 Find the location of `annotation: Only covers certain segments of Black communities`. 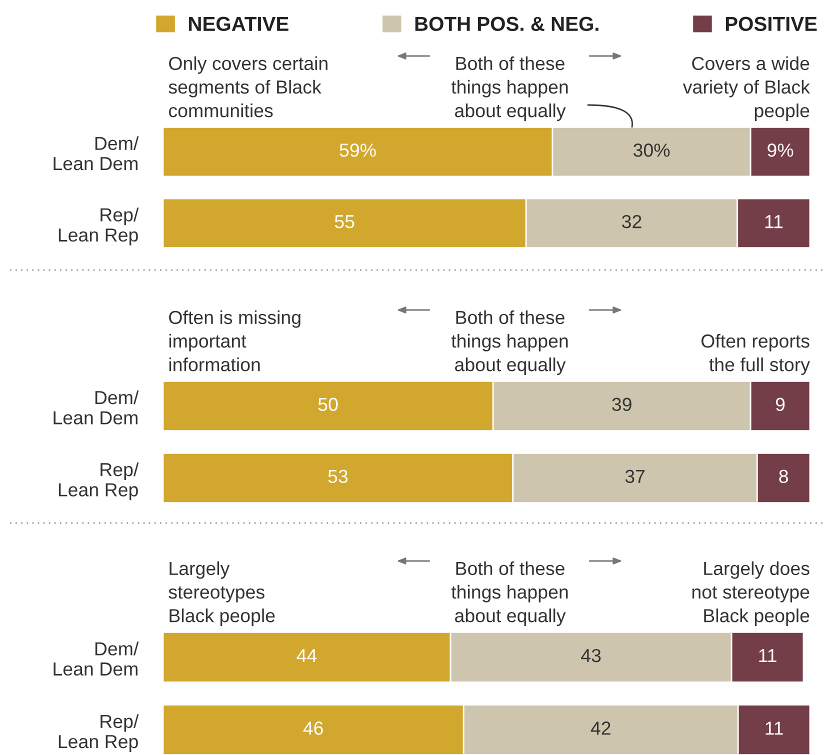

annotation: Only covers certain segments of Black communities is located at coordinates (248, 87).